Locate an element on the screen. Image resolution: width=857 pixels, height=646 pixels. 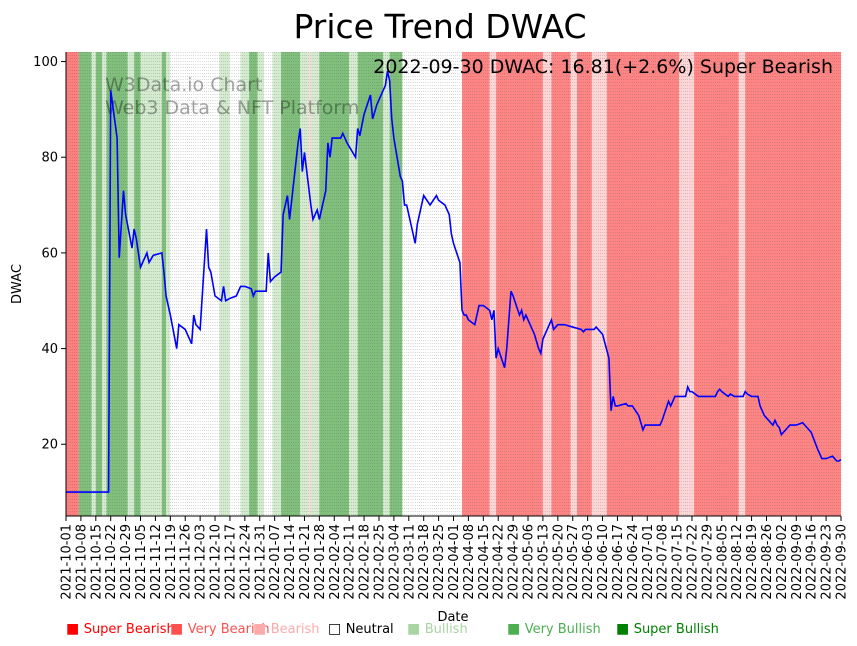
x-tick-label: 2022-04-01 is located at coordinates (454, 562).